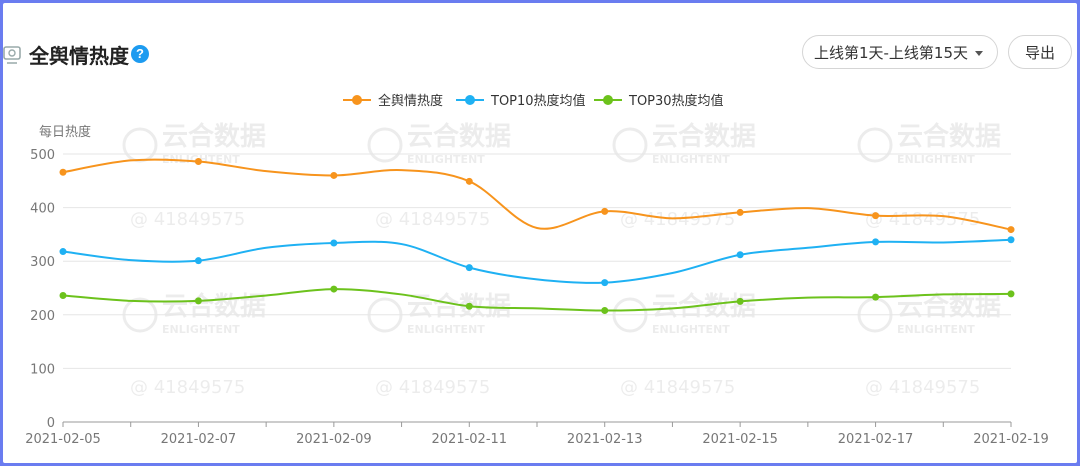  What do you see at coordinates (42, 316) in the screenshot?
I see `y-tick-label: 200` at bounding box center [42, 316].